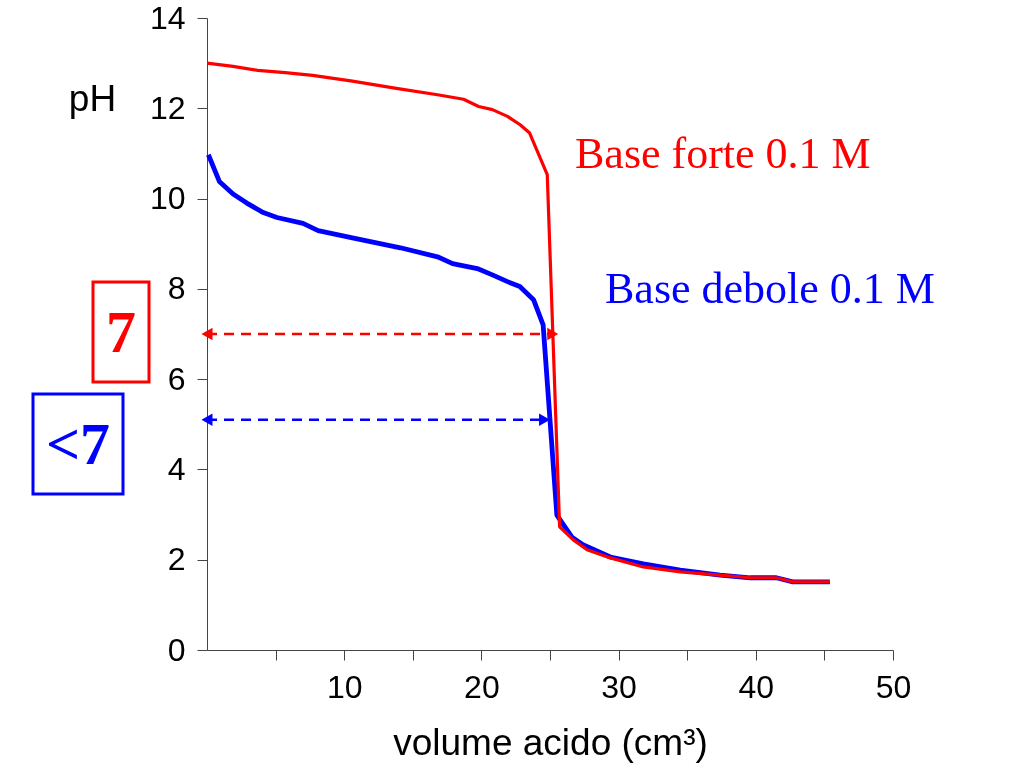 This screenshot has height=784, width=1010. I want to click on x-axis-title: volume acido (cm³), so click(550, 742).